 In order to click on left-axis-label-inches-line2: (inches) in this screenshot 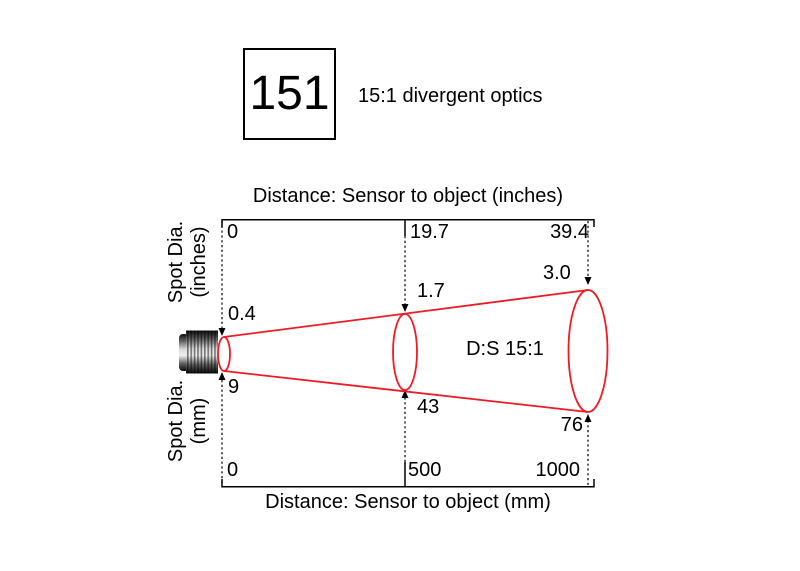, I will do `click(199, 262)`.